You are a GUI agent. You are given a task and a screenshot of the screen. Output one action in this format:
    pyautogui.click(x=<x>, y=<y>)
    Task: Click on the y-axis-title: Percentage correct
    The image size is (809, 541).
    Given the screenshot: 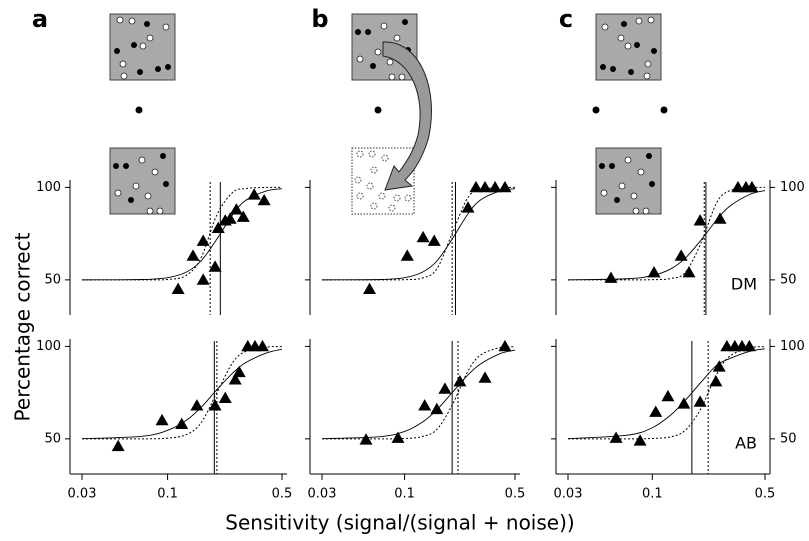 What is the action you would take?
    pyautogui.click(x=23, y=326)
    